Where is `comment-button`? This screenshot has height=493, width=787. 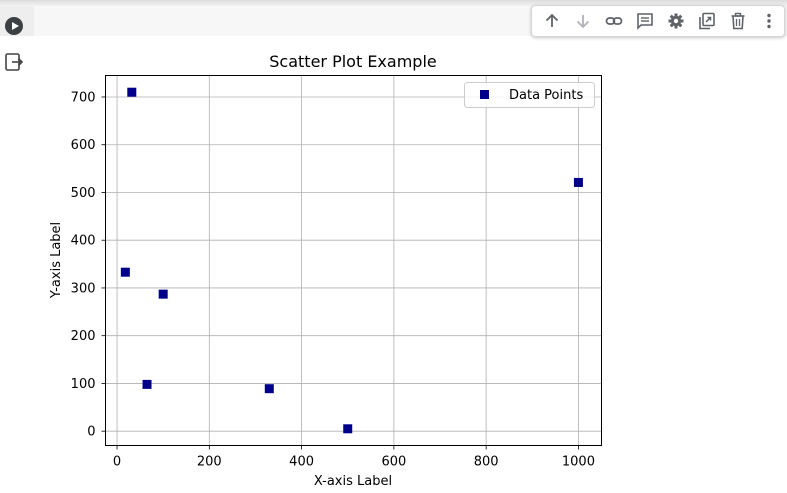
comment-button is located at coordinates (644, 21).